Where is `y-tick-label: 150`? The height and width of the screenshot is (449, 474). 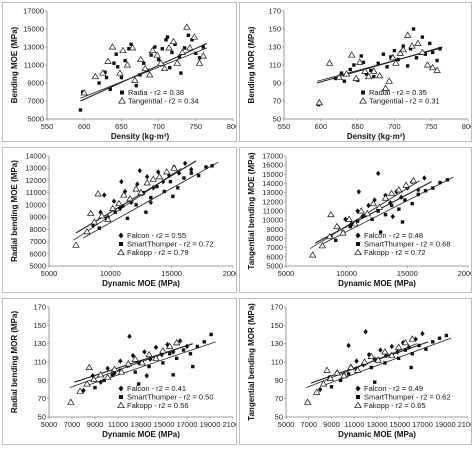 y-tick-label: 150 is located at coordinates (276, 325).